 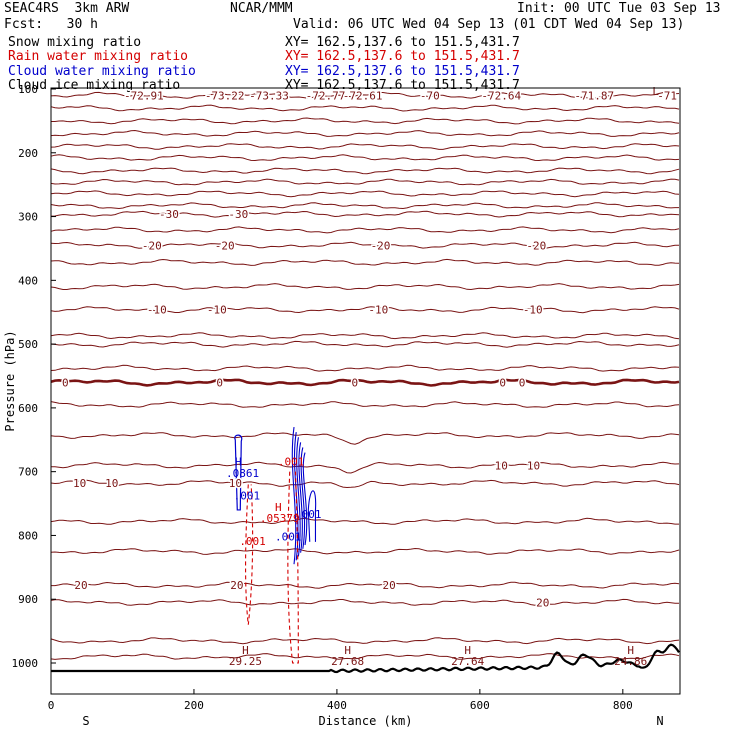 I want to click on surface-high-value: 27.68, so click(x=347, y=661).